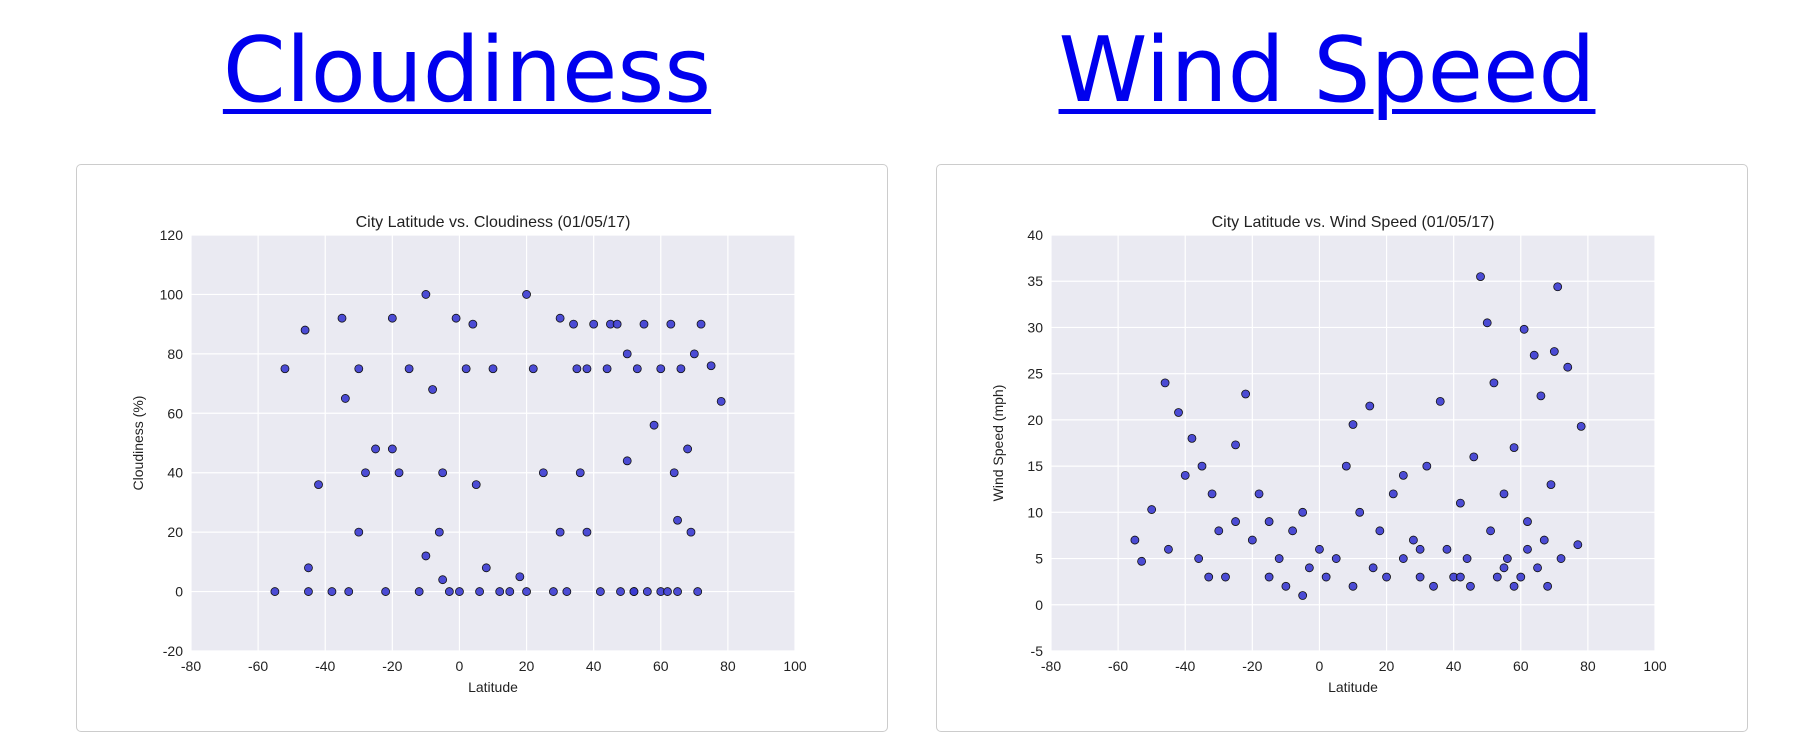  Describe the element at coordinates (1035, 374) in the screenshot. I see `y-tick-label: 25` at that location.